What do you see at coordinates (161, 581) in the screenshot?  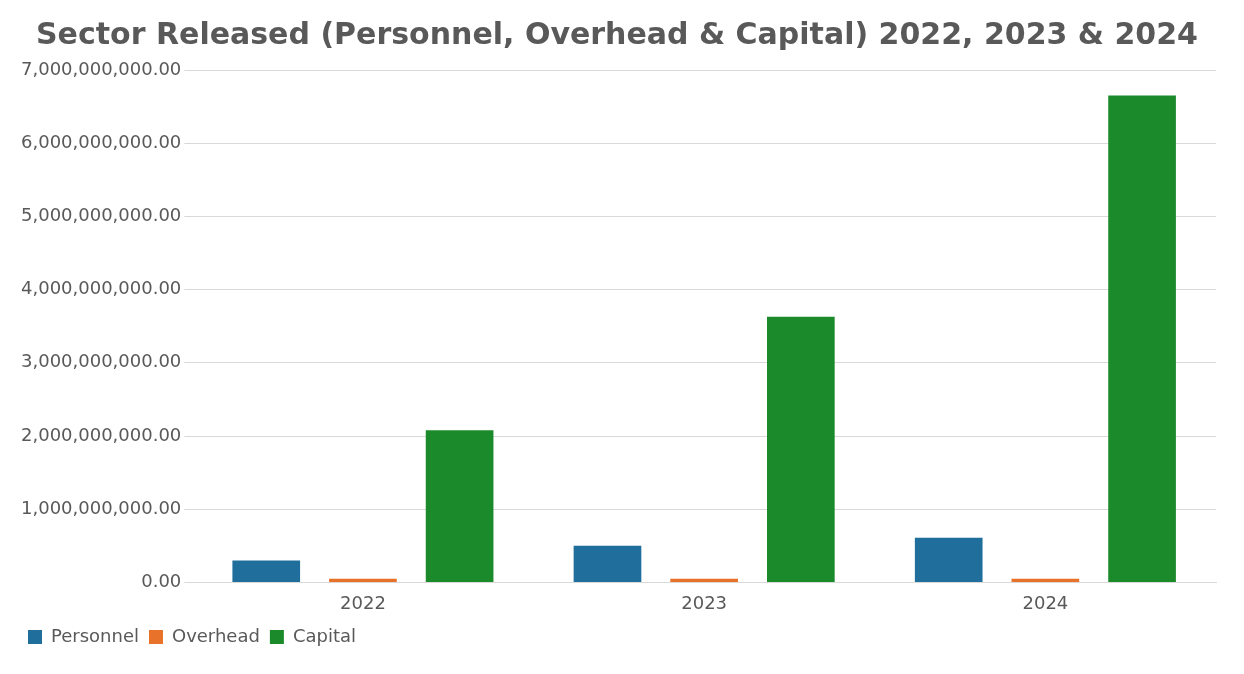 I see `y-tick-label: 0.00` at bounding box center [161, 581].